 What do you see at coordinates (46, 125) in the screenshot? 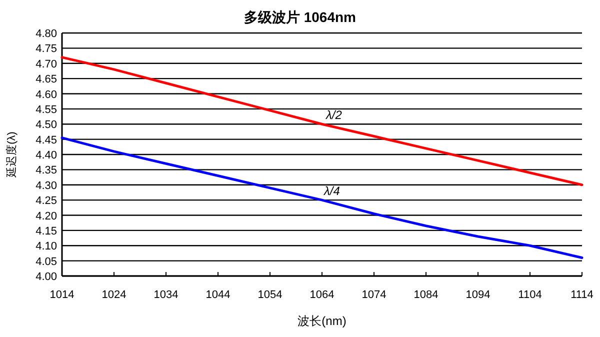
I see `y-tick-label: 4.50` at bounding box center [46, 125].